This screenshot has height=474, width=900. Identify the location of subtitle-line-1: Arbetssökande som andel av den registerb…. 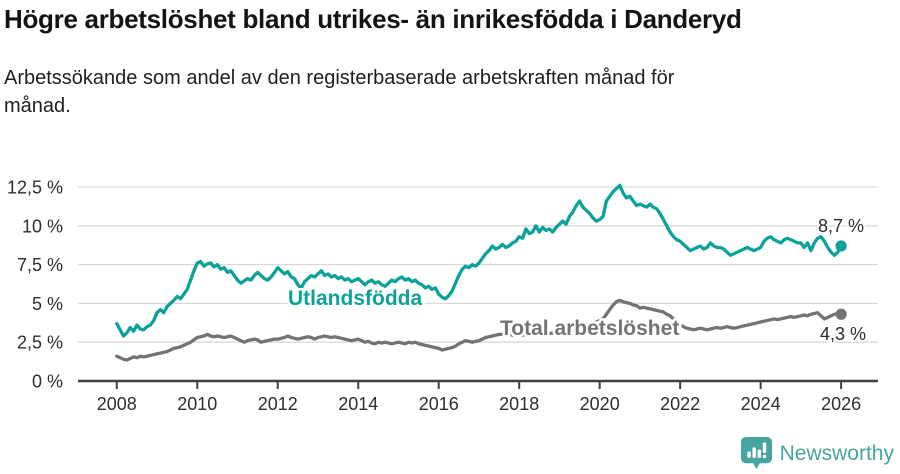
(339, 78).